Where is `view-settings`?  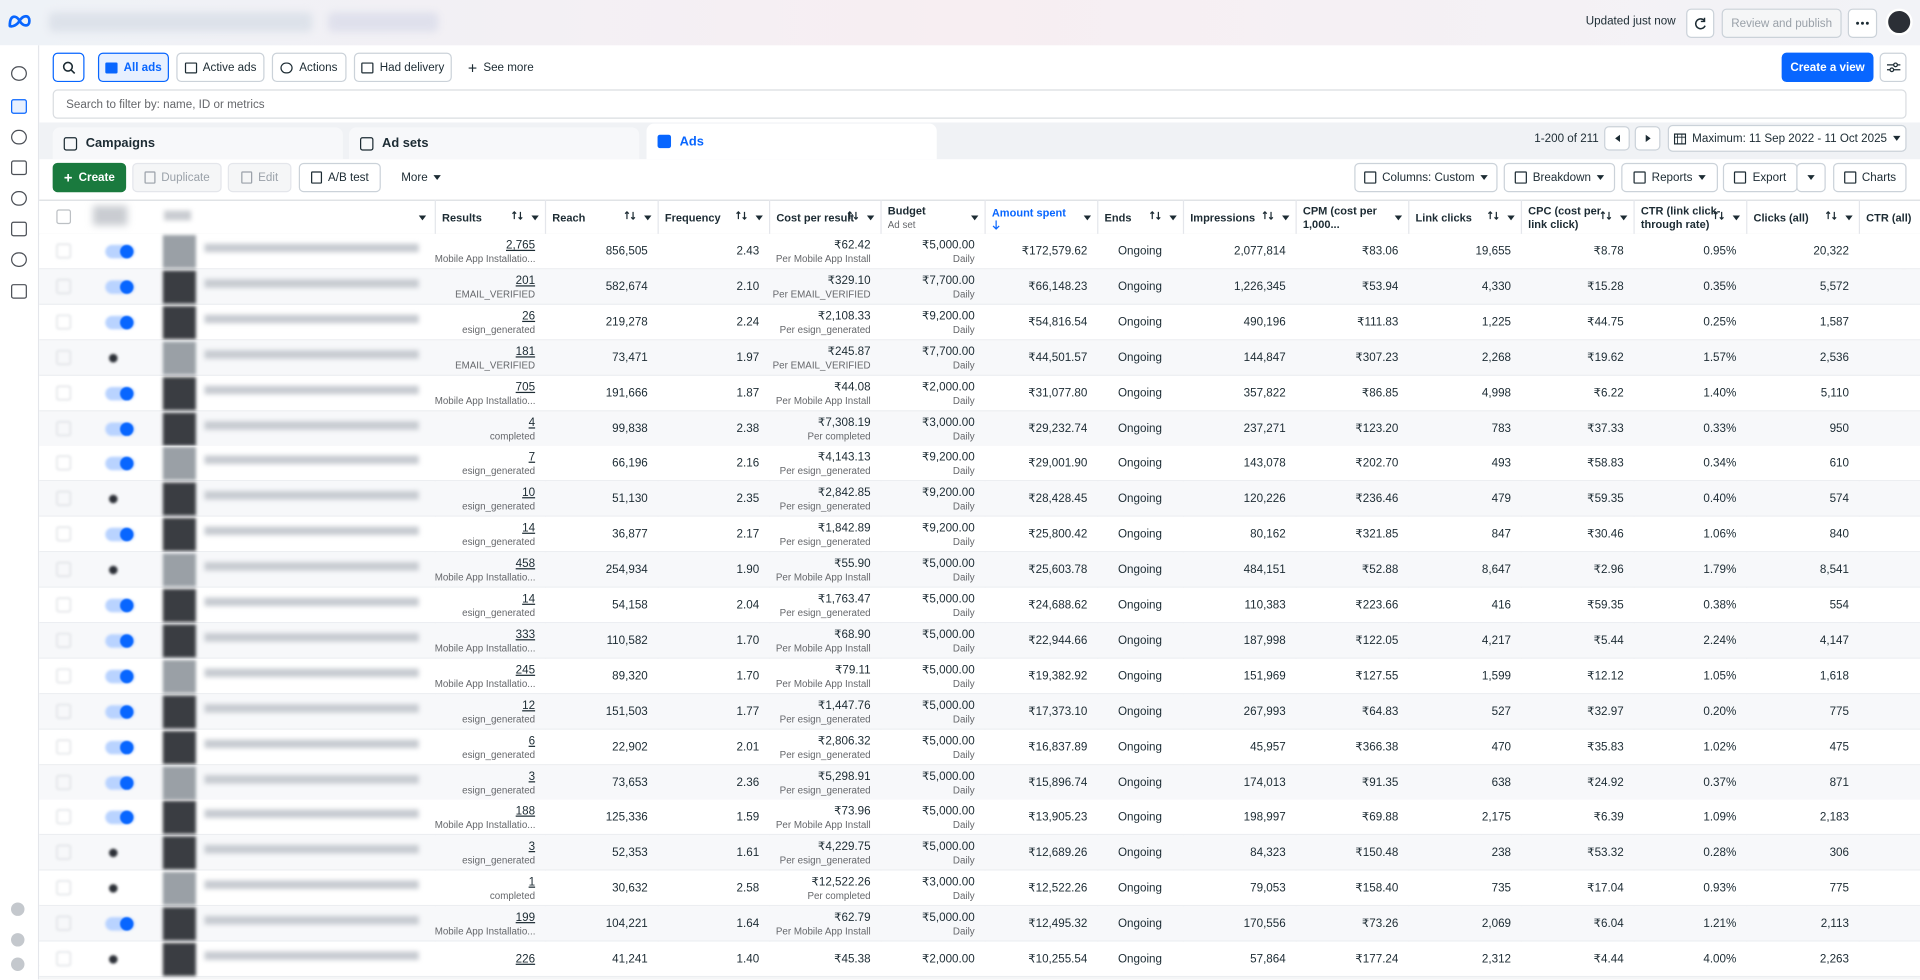
view-settings is located at coordinates (1893, 67).